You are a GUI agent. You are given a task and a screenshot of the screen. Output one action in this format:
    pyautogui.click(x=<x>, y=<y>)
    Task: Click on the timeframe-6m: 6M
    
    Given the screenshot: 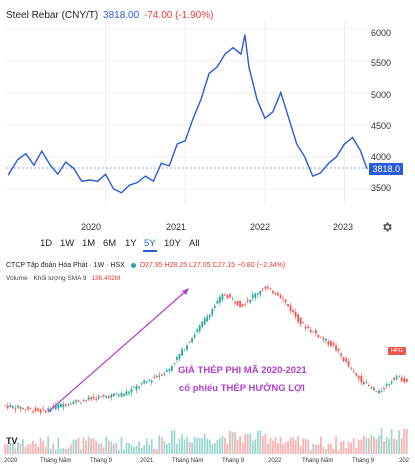 What is the action you would take?
    pyautogui.click(x=110, y=243)
    